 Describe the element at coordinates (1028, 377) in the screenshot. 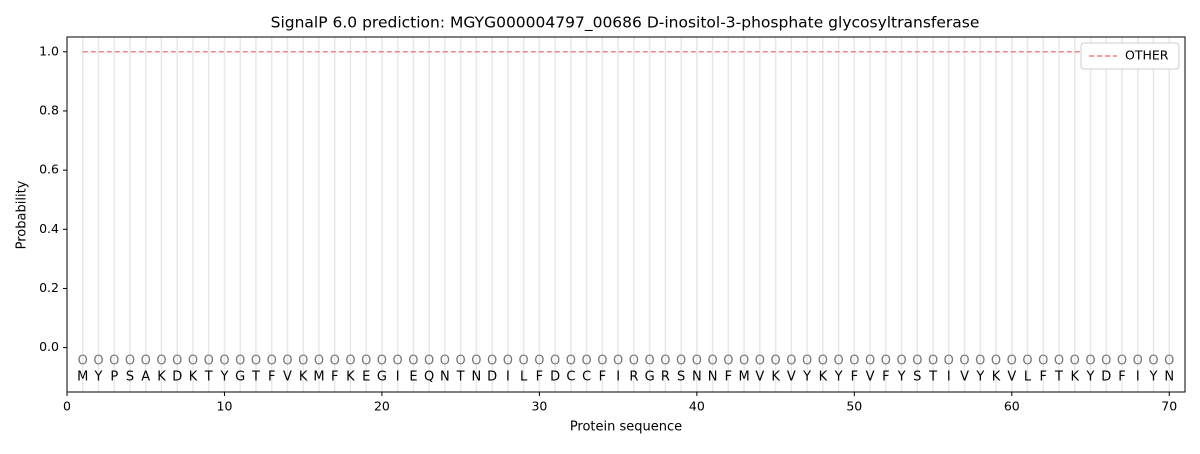

I see `residue-label: L` at that location.